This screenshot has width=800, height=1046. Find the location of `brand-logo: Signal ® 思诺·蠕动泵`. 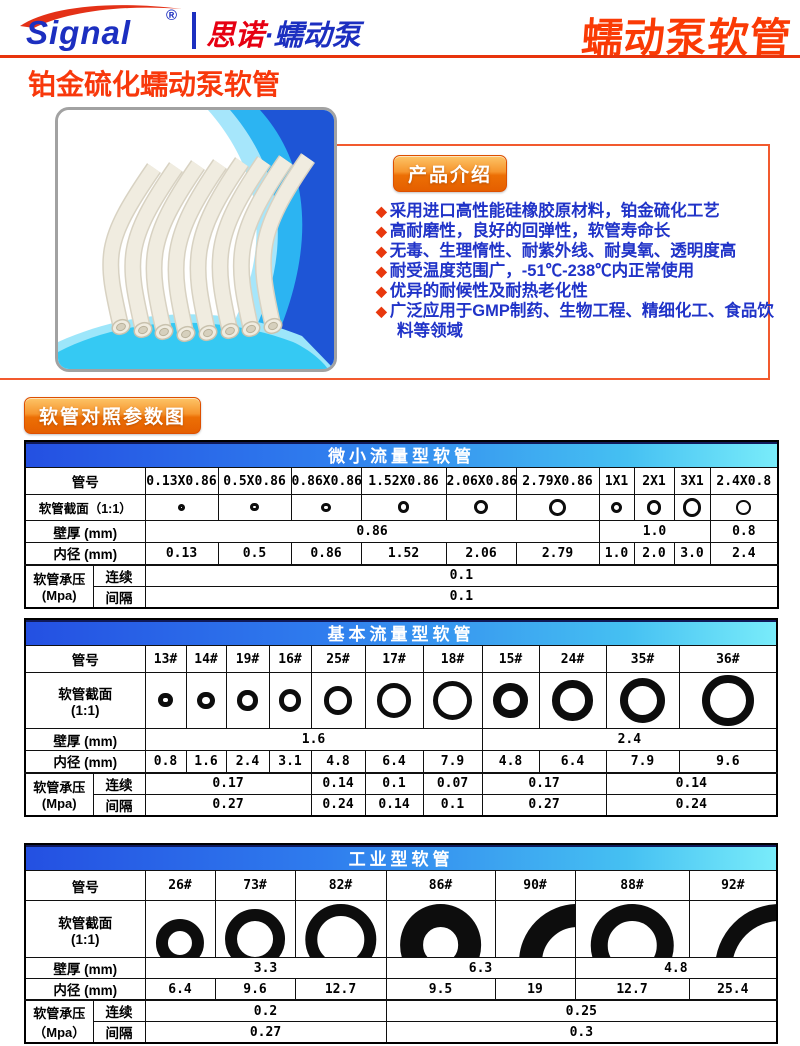

brand-logo: Signal ® 思诺·蠕动泵 is located at coordinates (196, 28).